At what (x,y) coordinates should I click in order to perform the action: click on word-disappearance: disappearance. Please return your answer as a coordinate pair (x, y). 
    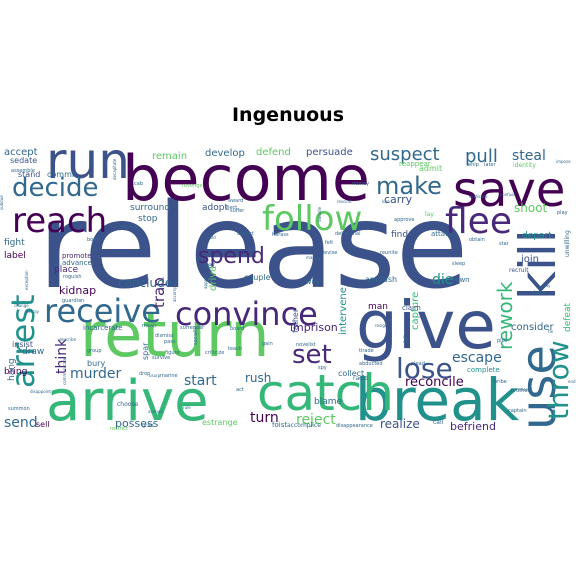
    Looking at the image, I should click on (354, 426).